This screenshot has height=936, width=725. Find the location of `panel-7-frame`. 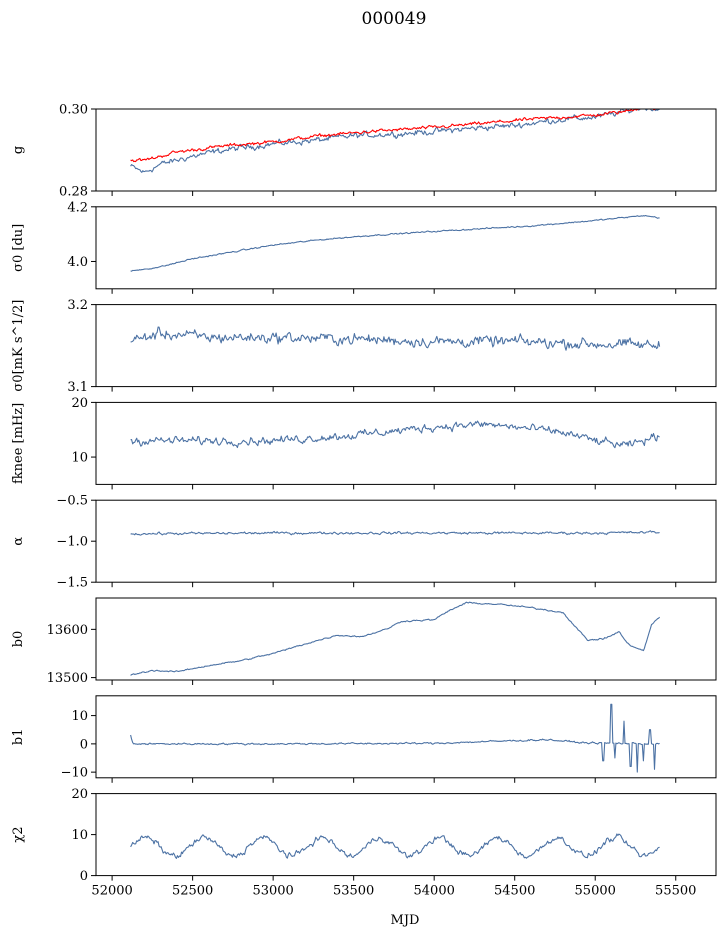

panel-7-frame is located at coordinates (406, 737).